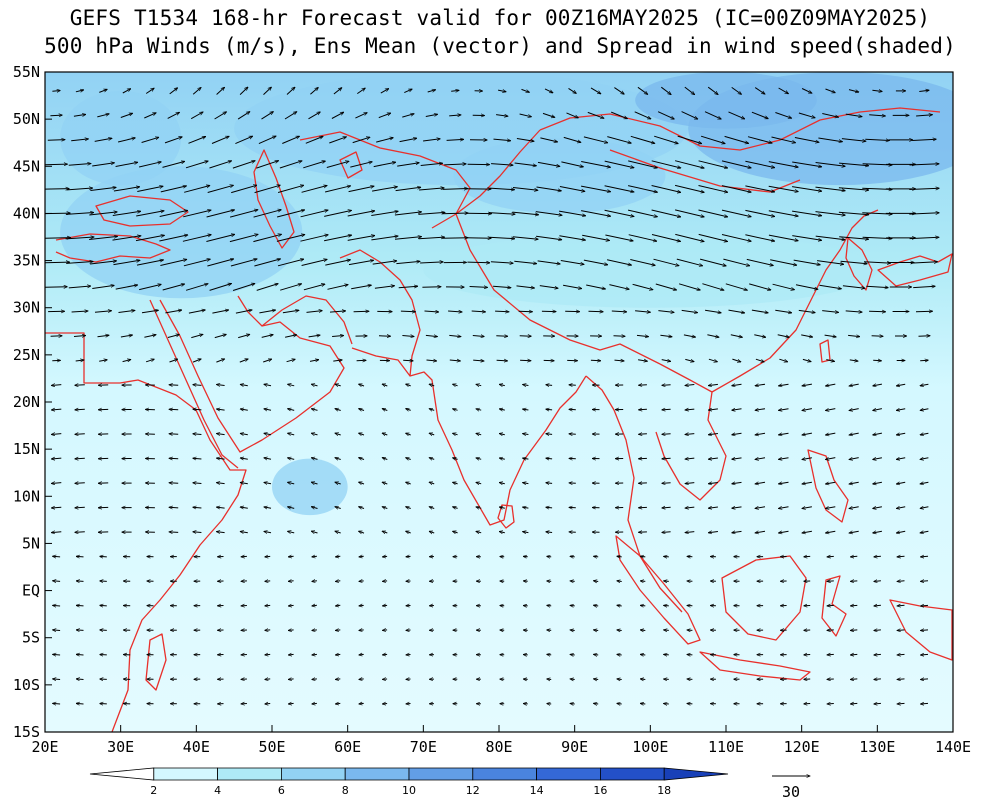 Image resolution: width=1000 pixels, height=800 pixels. I want to click on lon-label-60E: 60E, so click(347, 747).